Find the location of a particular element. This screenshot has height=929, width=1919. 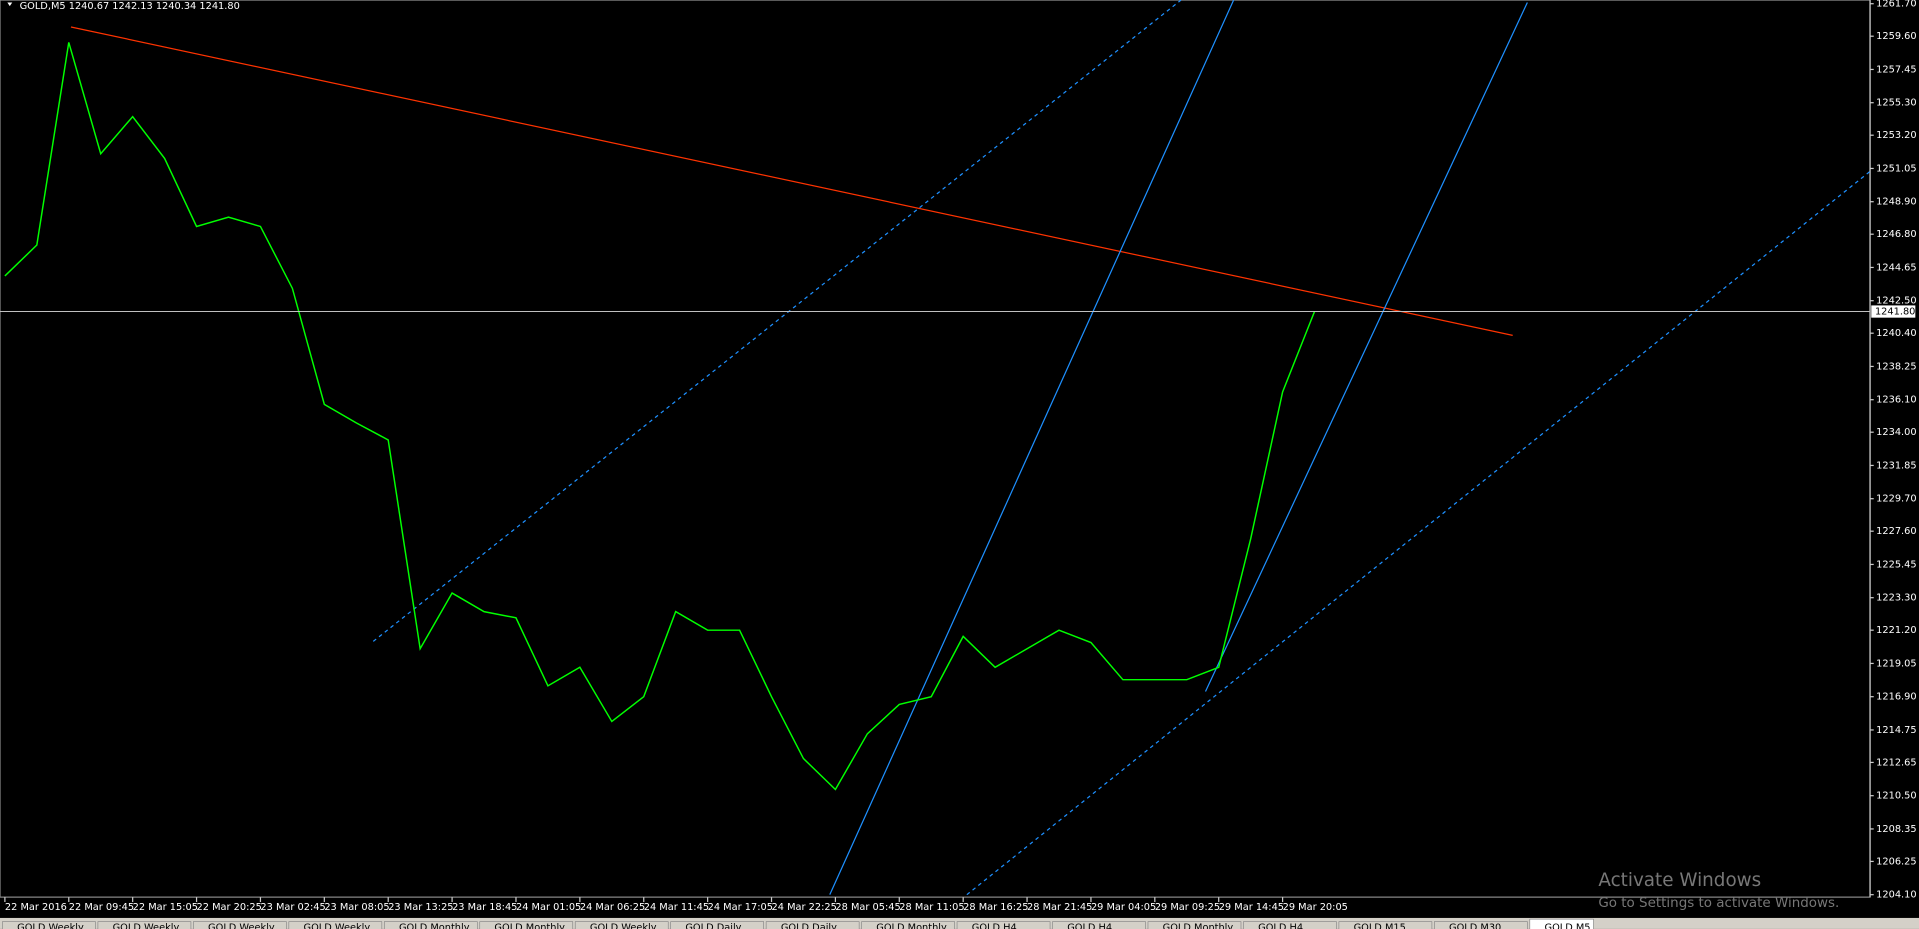

y-tick-label: 1253.20 is located at coordinates (1896, 135).